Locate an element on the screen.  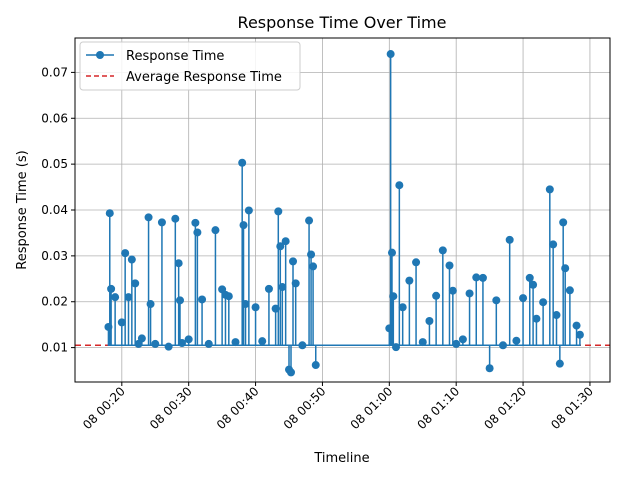
x-tick-label: 08 01:20 is located at coordinates (505, 408).